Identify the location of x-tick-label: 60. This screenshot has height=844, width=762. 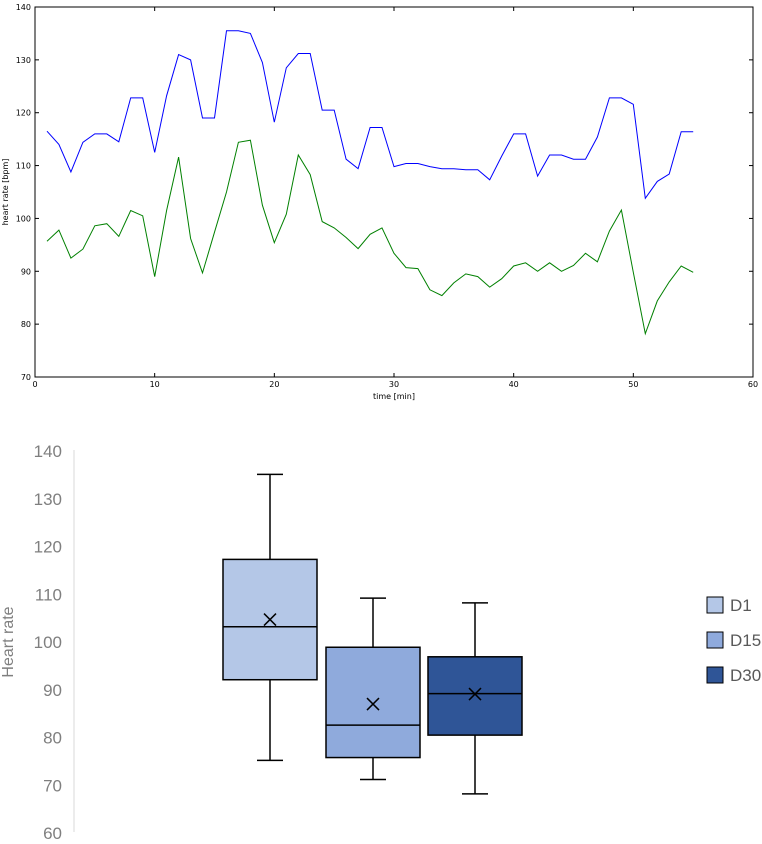
(753, 384).